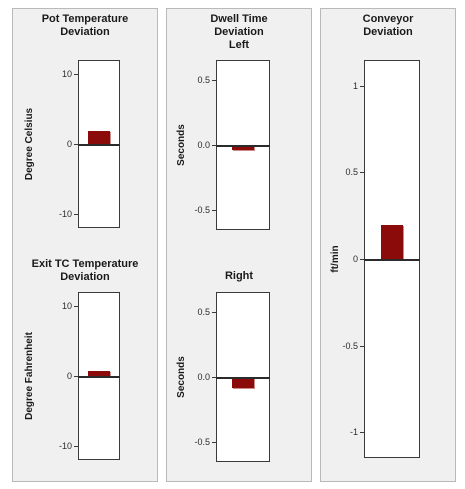  I want to click on exit-tc-chart-title-line1: Exit TC Temperature, so click(85, 264).